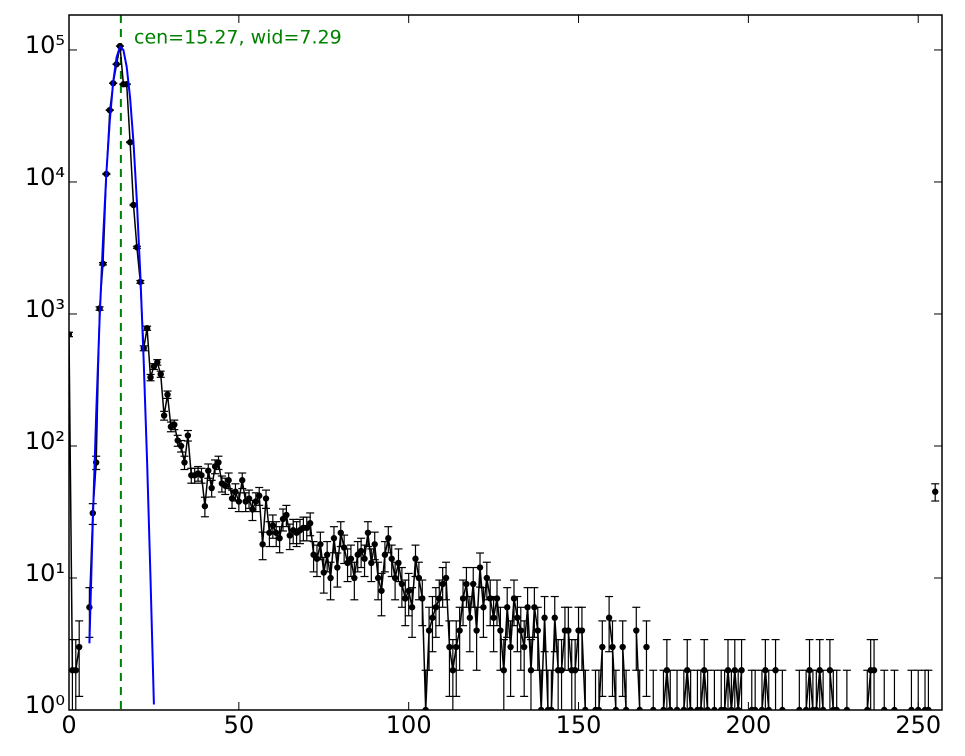  What do you see at coordinates (45, 573) in the screenshot?
I see `y-tick-label: 10¹` at bounding box center [45, 573].